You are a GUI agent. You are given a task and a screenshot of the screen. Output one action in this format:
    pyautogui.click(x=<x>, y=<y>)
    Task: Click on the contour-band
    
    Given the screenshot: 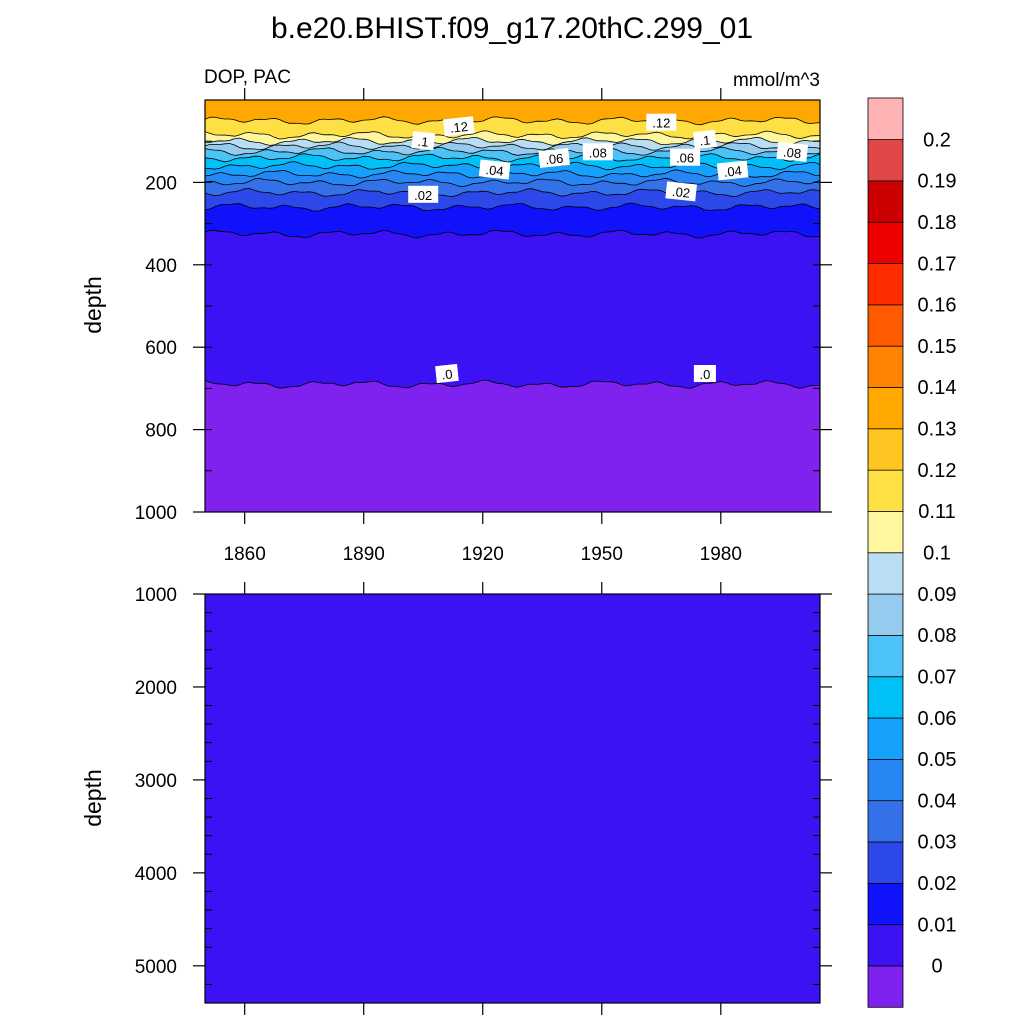 What is the action you would take?
    pyautogui.click(x=512, y=446)
    